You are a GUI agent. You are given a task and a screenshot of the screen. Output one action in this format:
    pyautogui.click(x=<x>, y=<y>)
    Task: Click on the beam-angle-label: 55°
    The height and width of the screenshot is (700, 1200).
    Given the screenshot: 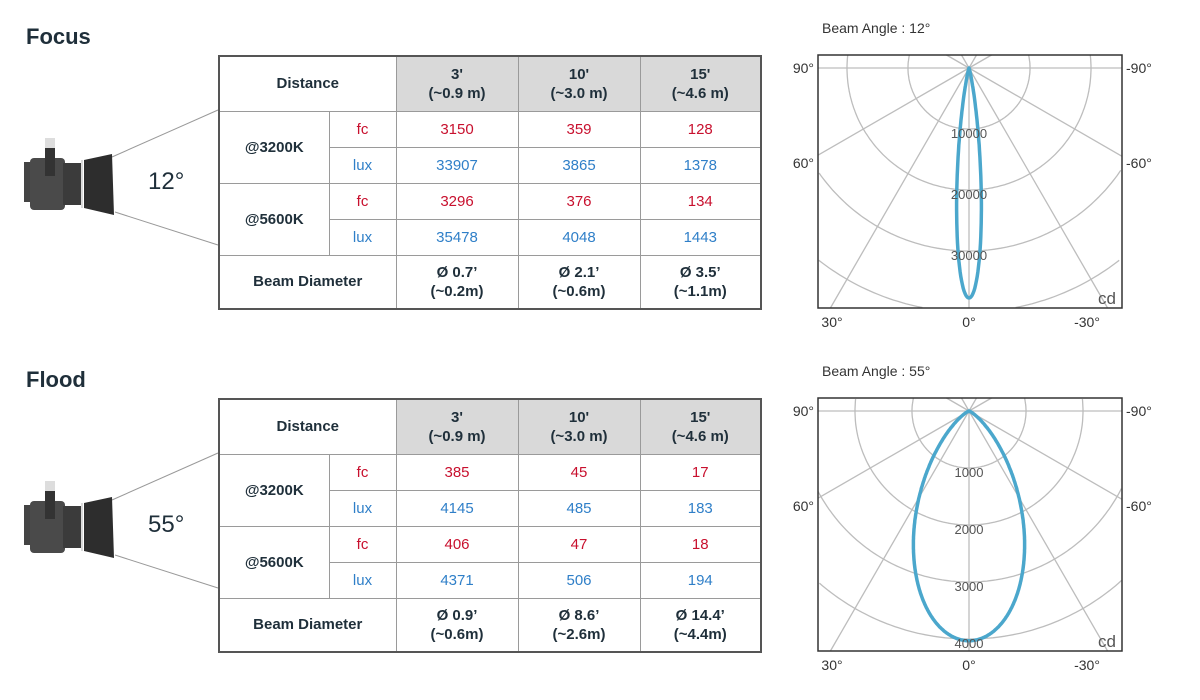 What is the action you would take?
    pyautogui.click(x=166, y=524)
    